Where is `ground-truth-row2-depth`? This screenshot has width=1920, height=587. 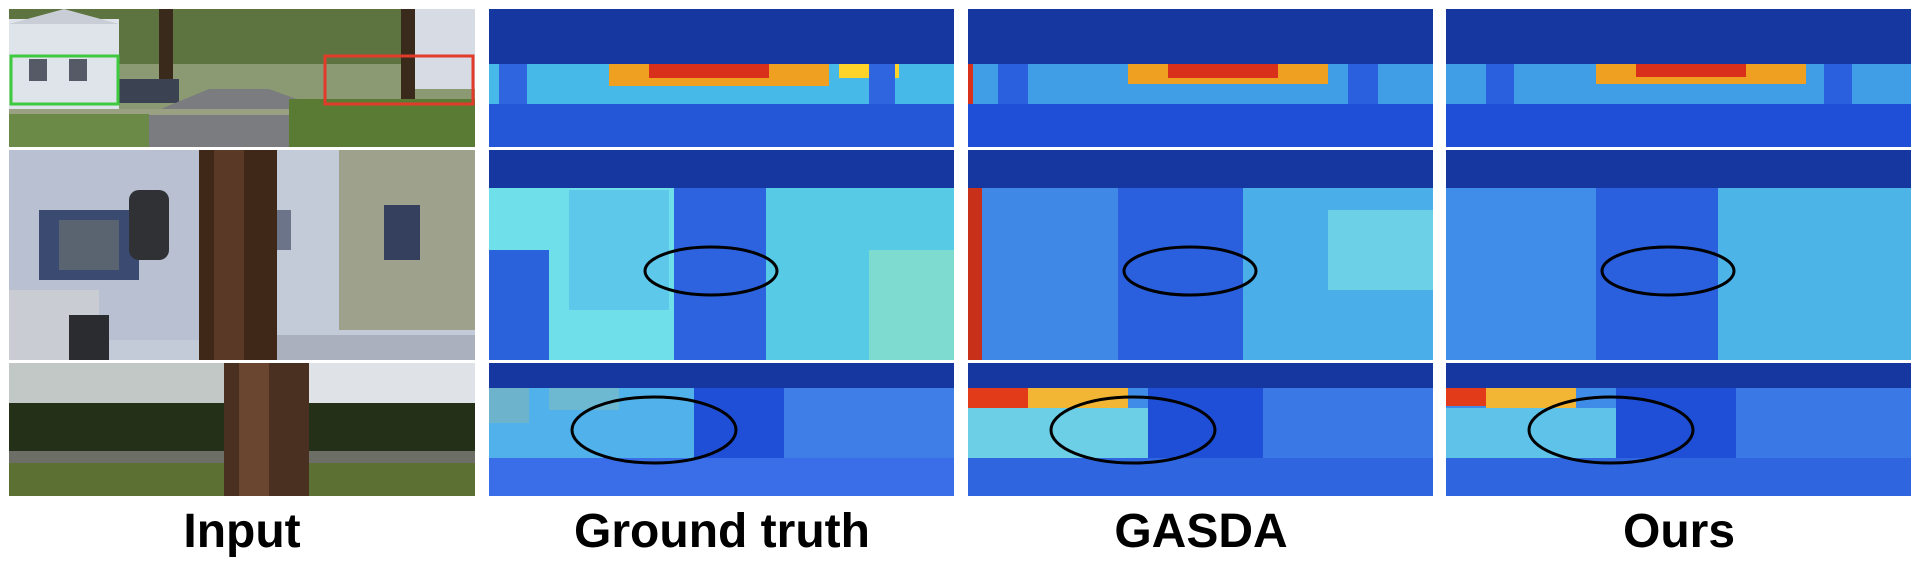 ground-truth-row2-depth is located at coordinates (721, 255).